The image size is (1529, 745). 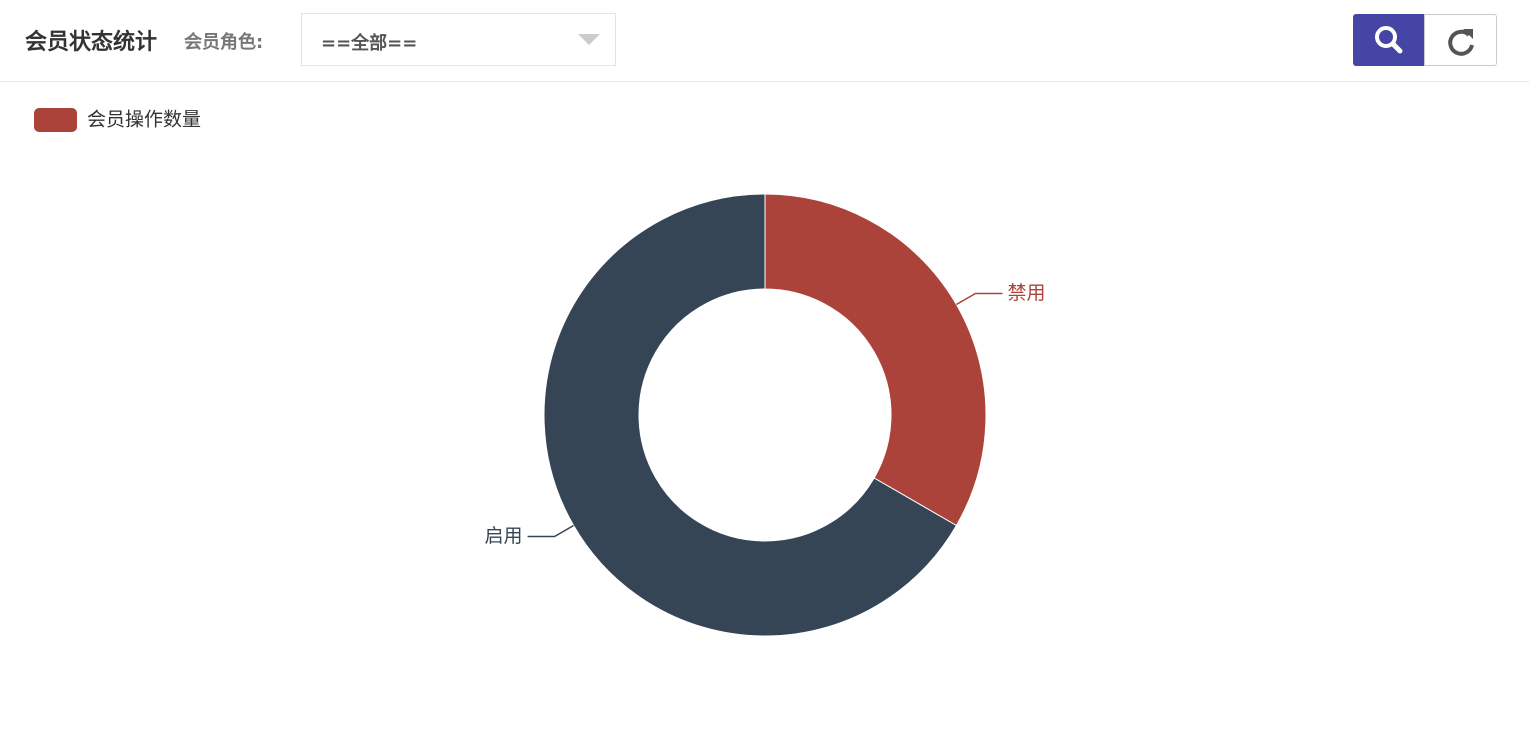 I want to click on search-icon, so click(x=1389, y=40).